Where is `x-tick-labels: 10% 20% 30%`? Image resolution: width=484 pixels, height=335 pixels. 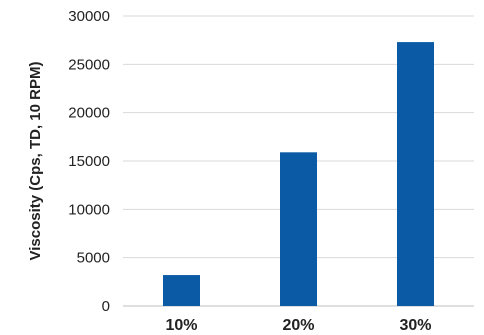
x-tick-labels: 10% 20% 30% is located at coordinates (298, 325).